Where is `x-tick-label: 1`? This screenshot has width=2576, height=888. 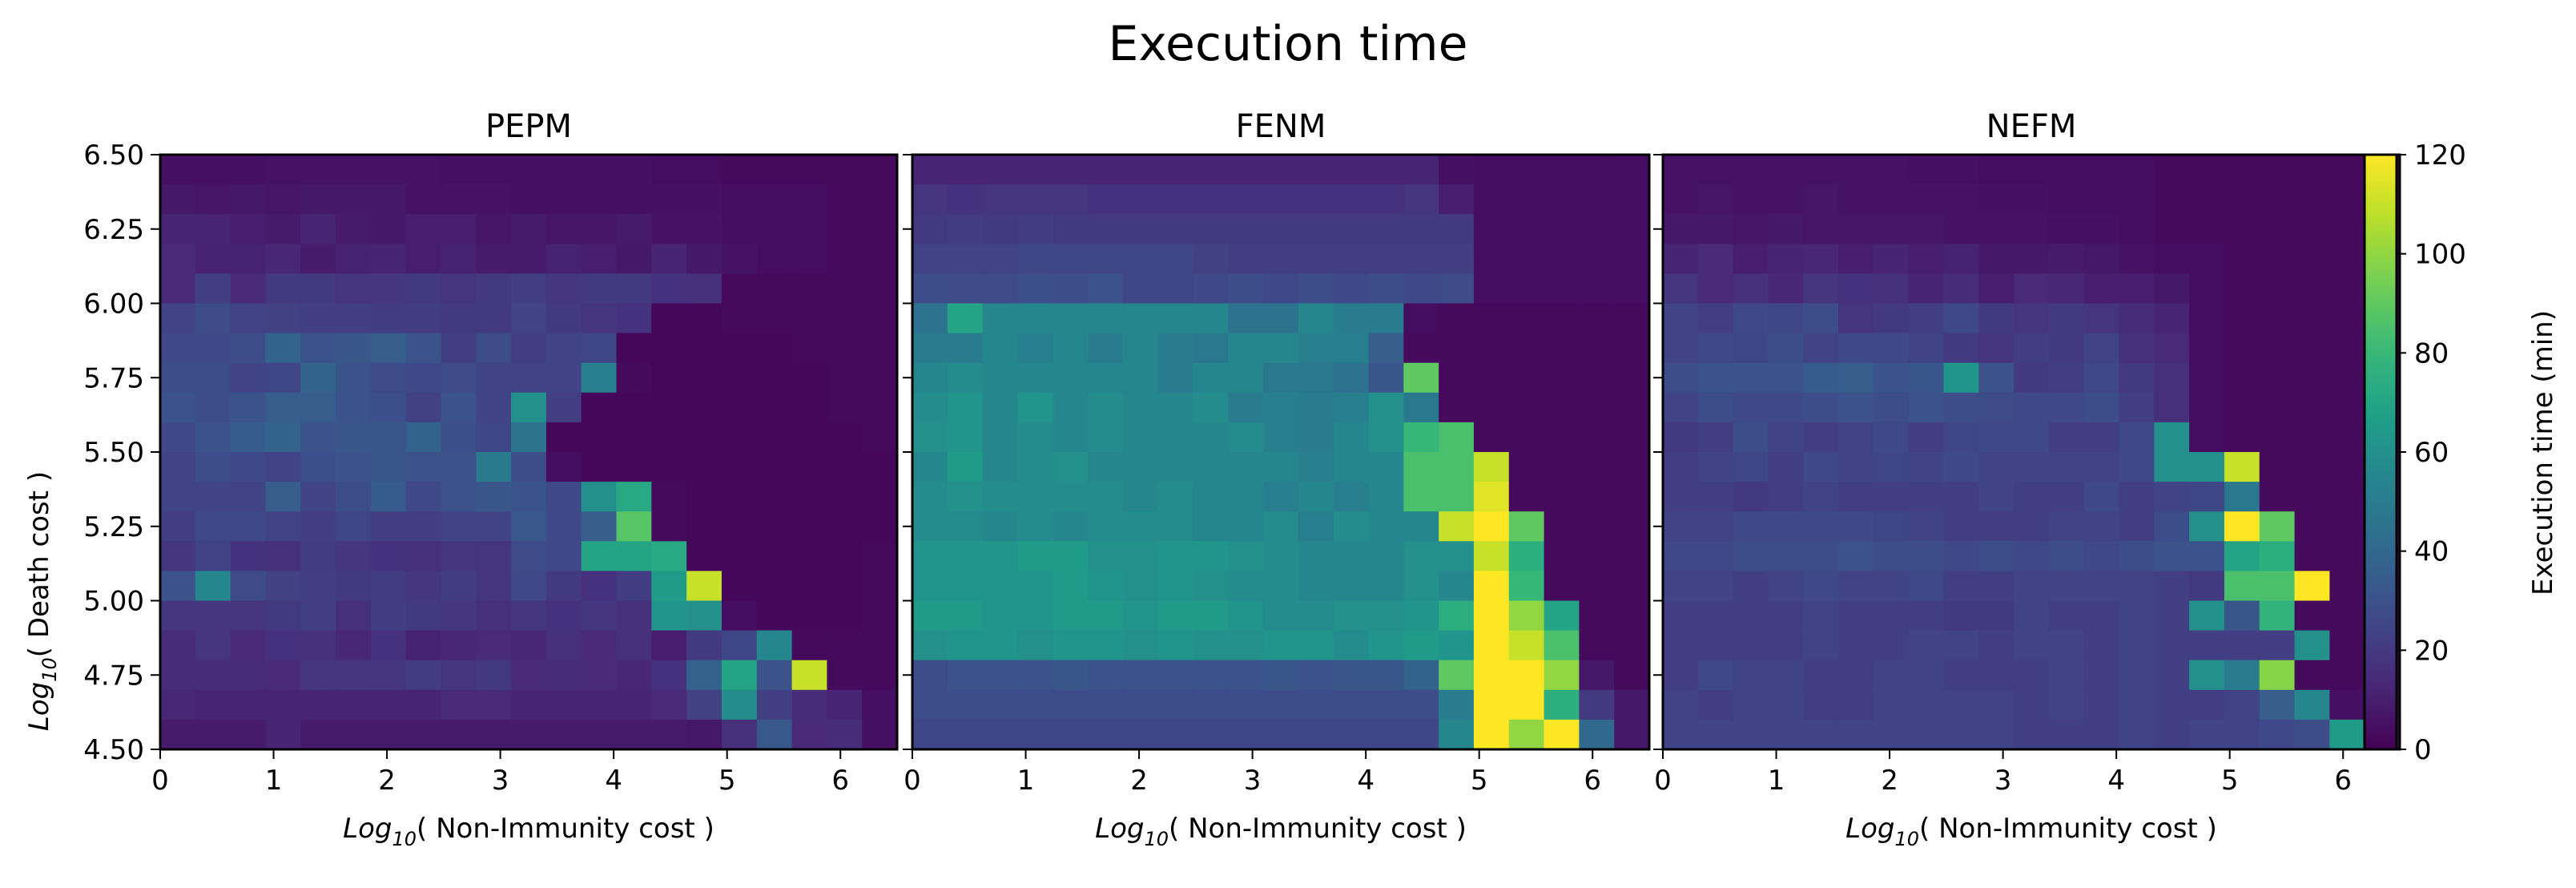 x-tick-label: 1 is located at coordinates (274, 781).